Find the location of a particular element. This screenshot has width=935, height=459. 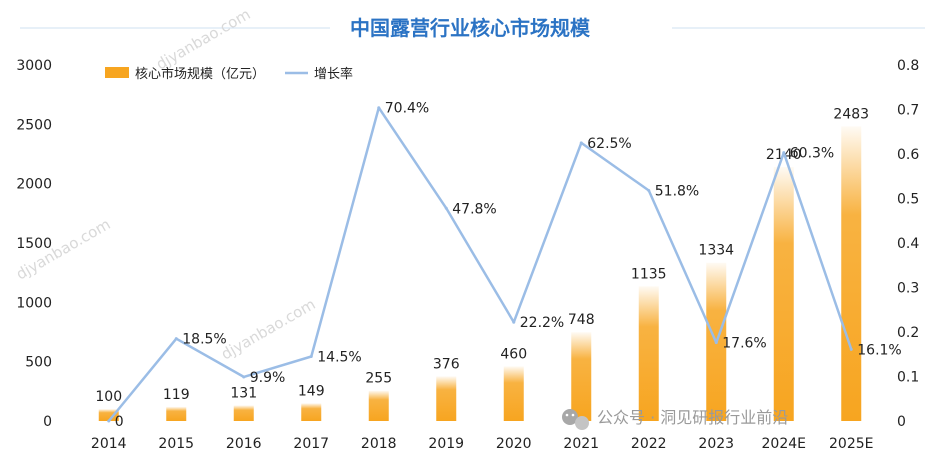

y-right-tick: 0.3 is located at coordinates (908, 289).